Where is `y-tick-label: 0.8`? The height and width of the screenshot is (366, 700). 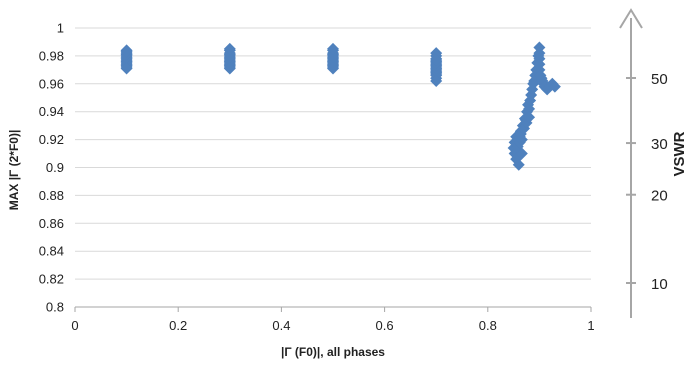
y-tick-label: 0.8 is located at coordinates (55, 307).